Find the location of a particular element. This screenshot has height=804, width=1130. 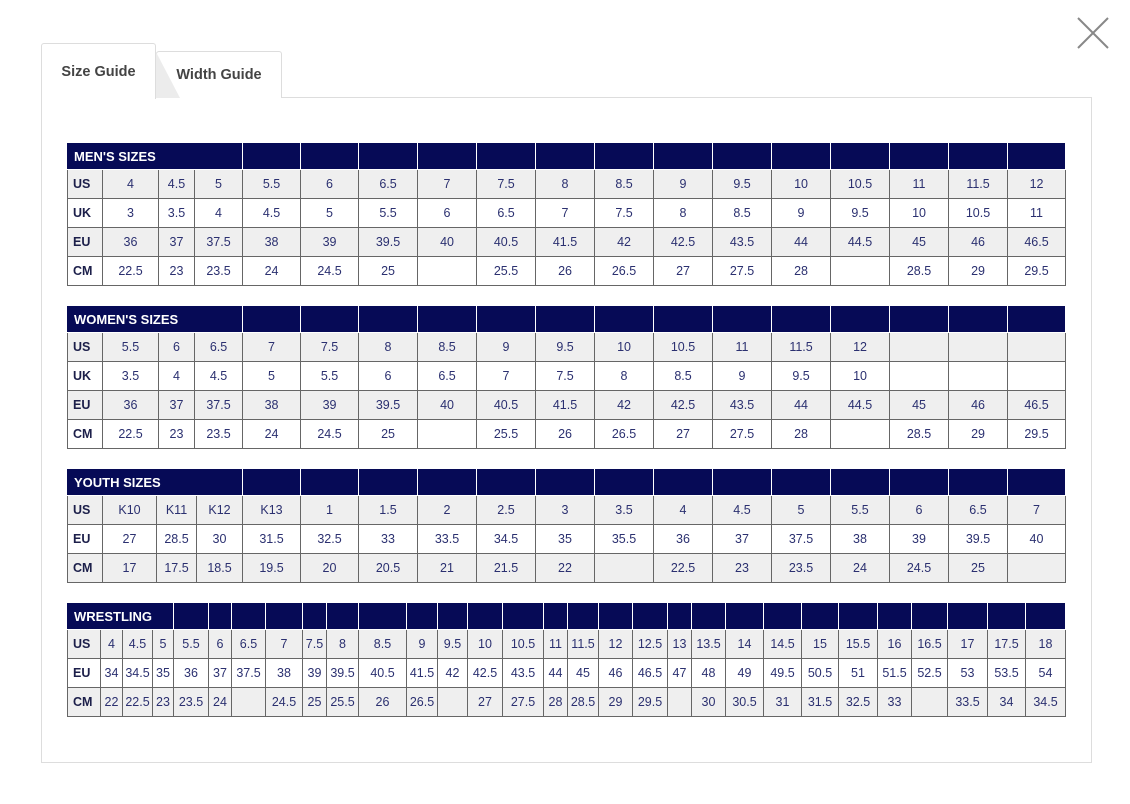

size-cell: 29 is located at coordinates (615, 702).